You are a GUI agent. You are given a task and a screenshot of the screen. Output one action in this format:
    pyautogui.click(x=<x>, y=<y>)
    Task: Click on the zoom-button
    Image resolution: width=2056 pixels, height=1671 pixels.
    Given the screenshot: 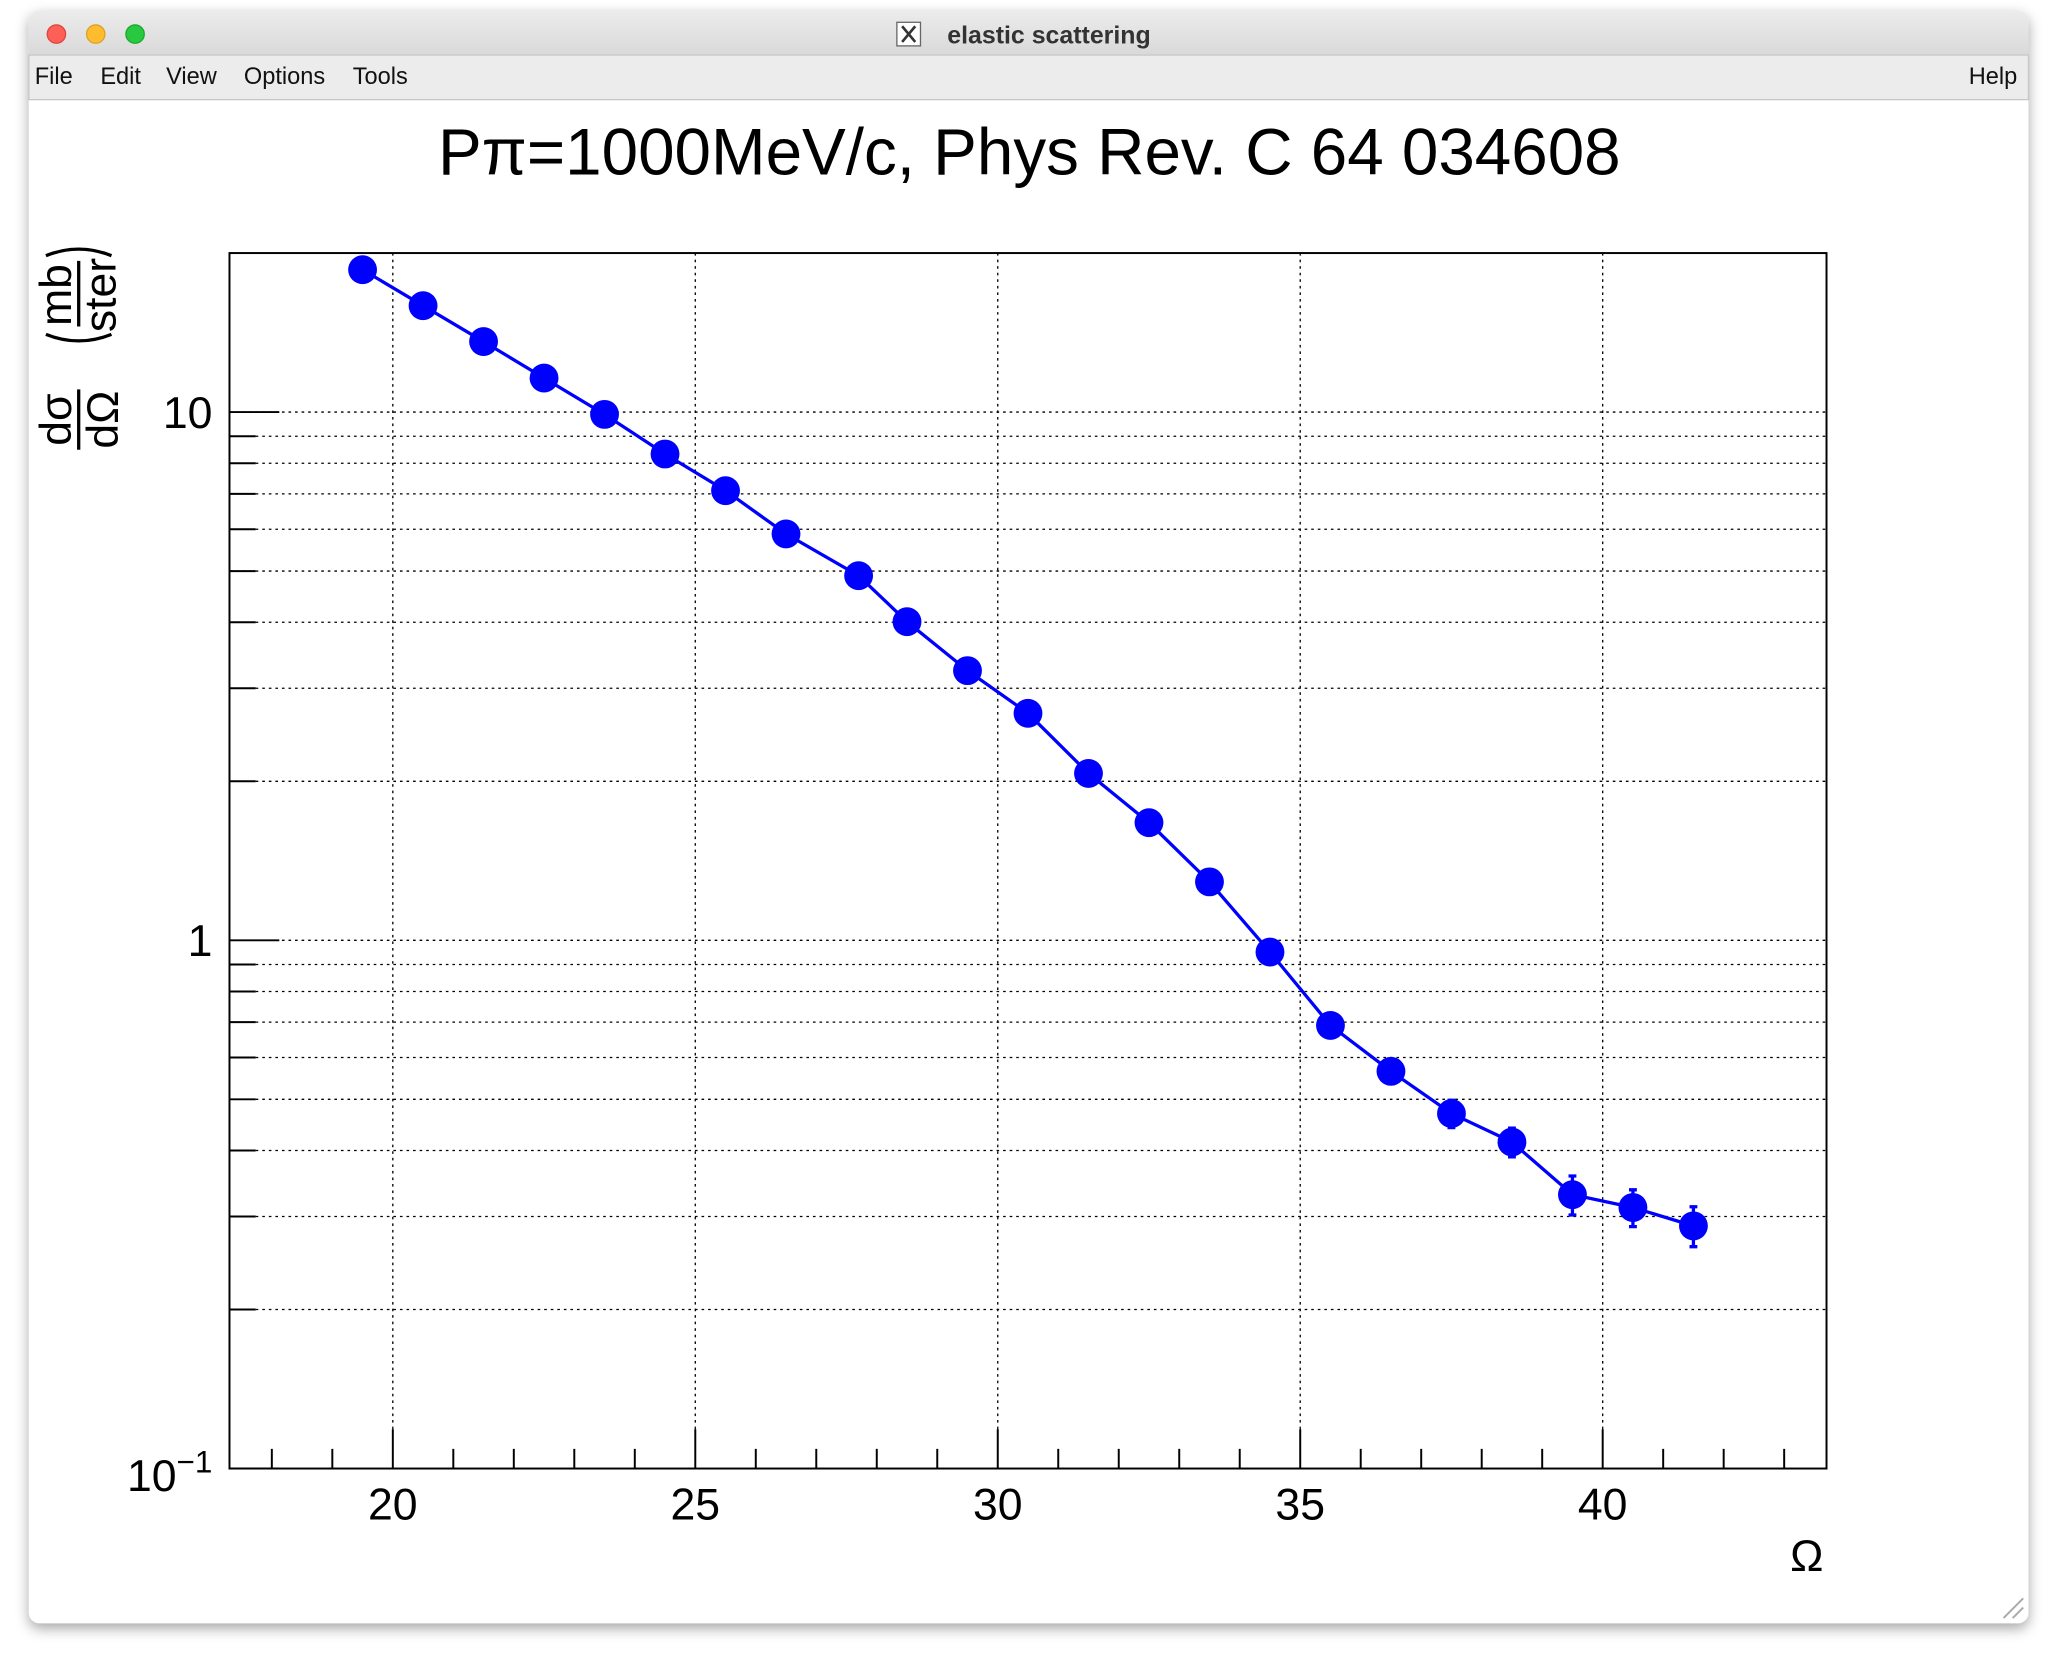 What is the action you would take?
    pyautogui.click(x=135, y=34)
    